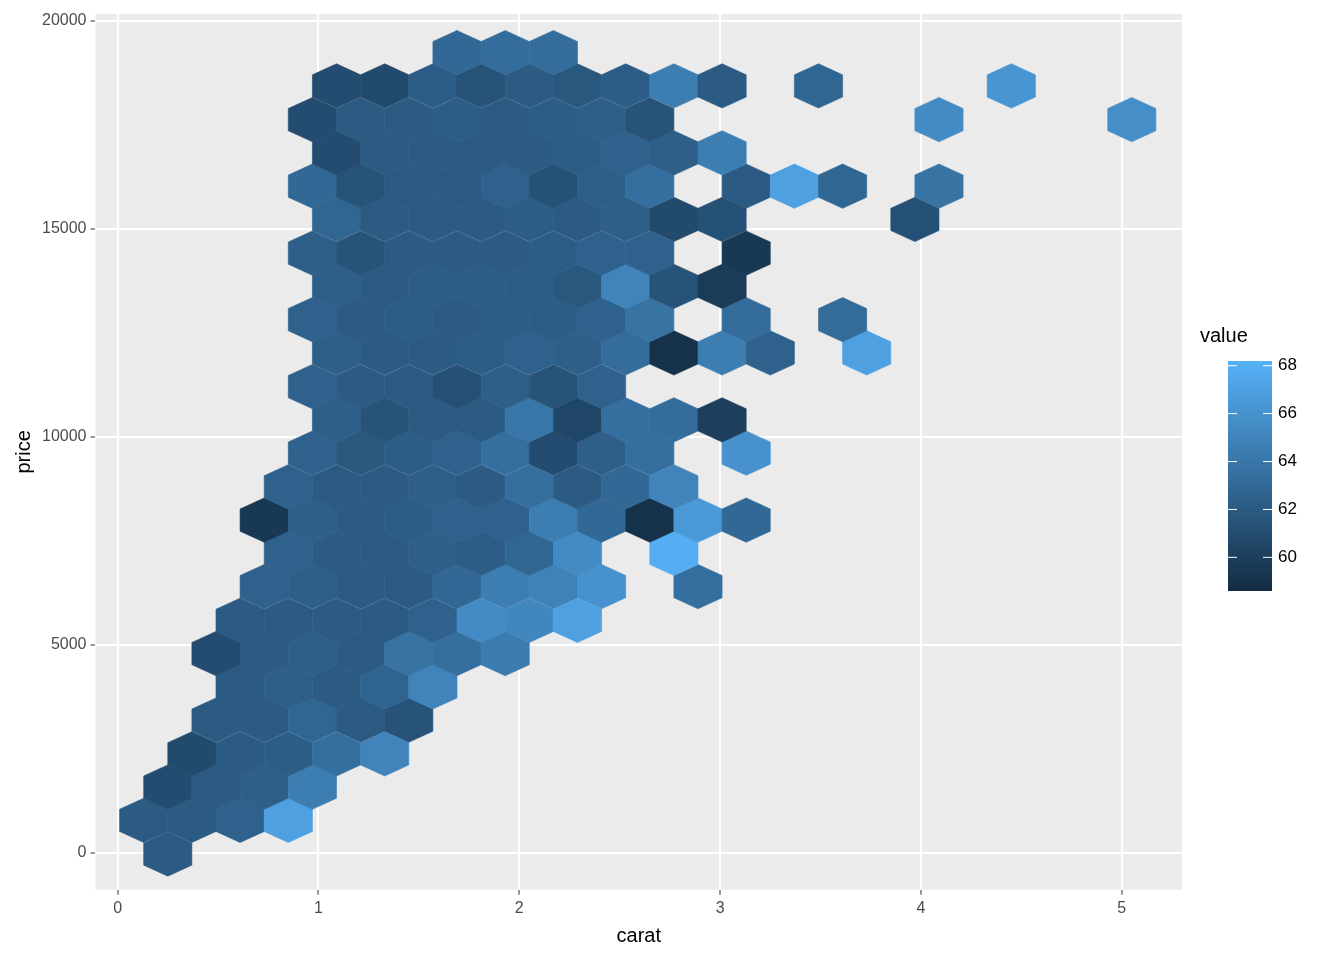 This screenshot has width=1344, height=960. What do you see at coordinates (1122, 907) in the screenshot?
I see `x-tick-label: 5` at bounding box center [1122, 907].